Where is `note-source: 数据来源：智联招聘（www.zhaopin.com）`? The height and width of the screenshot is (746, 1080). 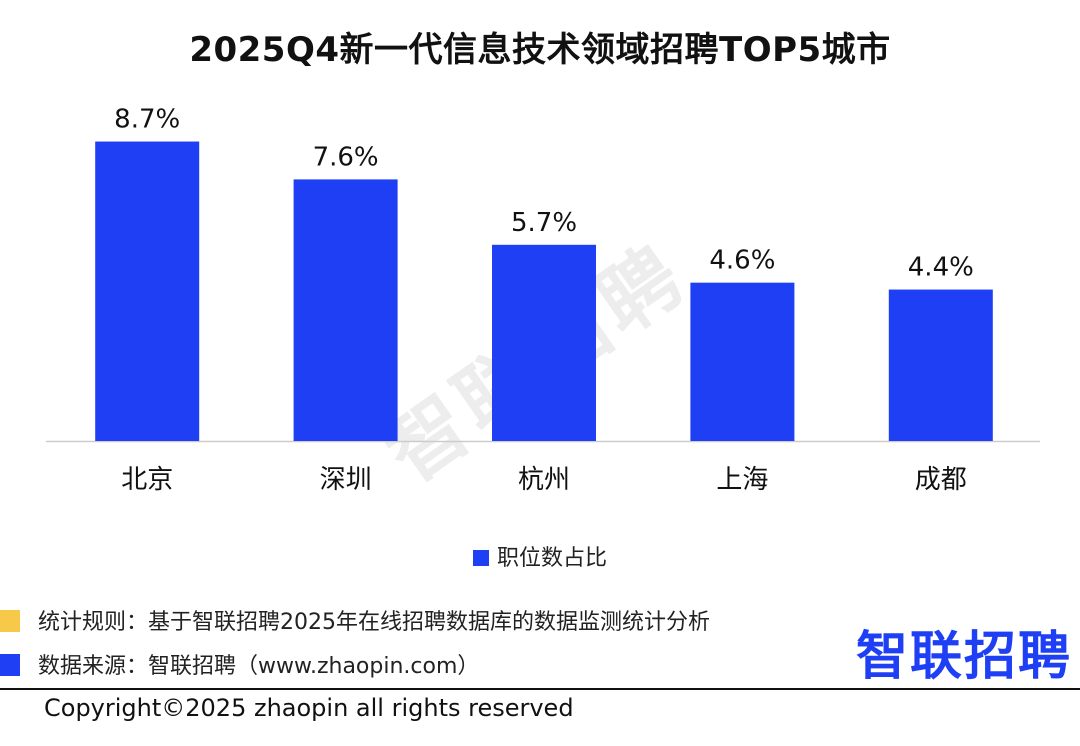
note-source: 数据来源：智联招聘（www.zhaopin.com） is located at coordinates (239, 664).